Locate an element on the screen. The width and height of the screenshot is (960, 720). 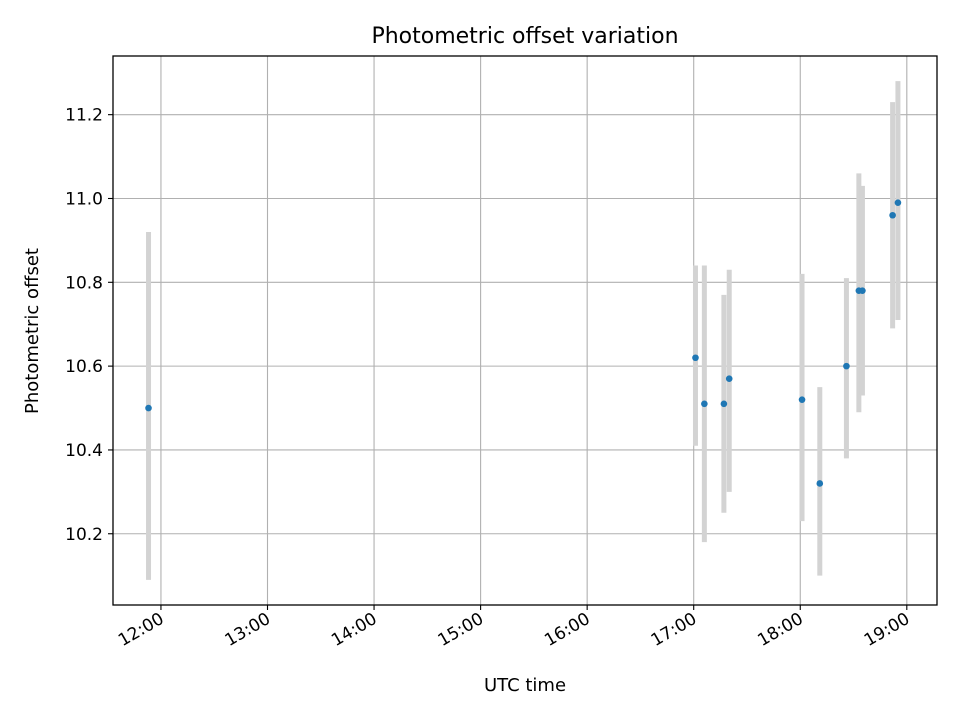
y-axis-label: Photometric offset is located at coordinates (32, 331).